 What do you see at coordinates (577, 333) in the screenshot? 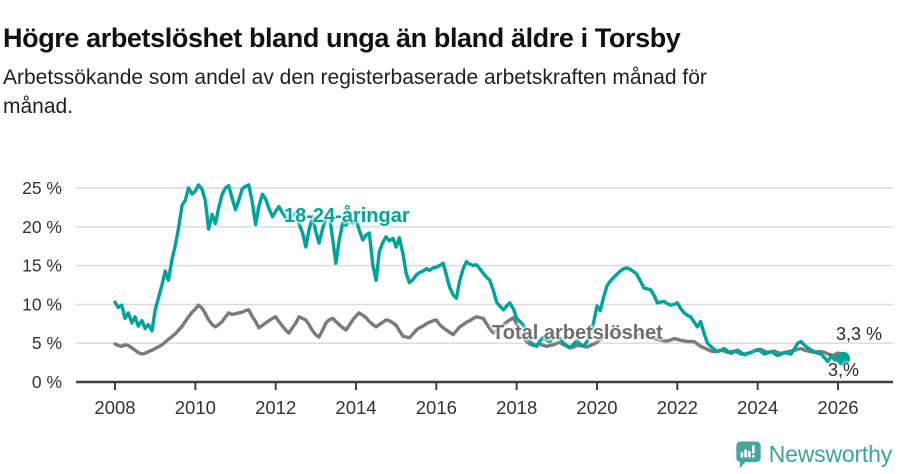
I see `series-label-total: Total arbetslöshet` at bounding box center [577, 333].